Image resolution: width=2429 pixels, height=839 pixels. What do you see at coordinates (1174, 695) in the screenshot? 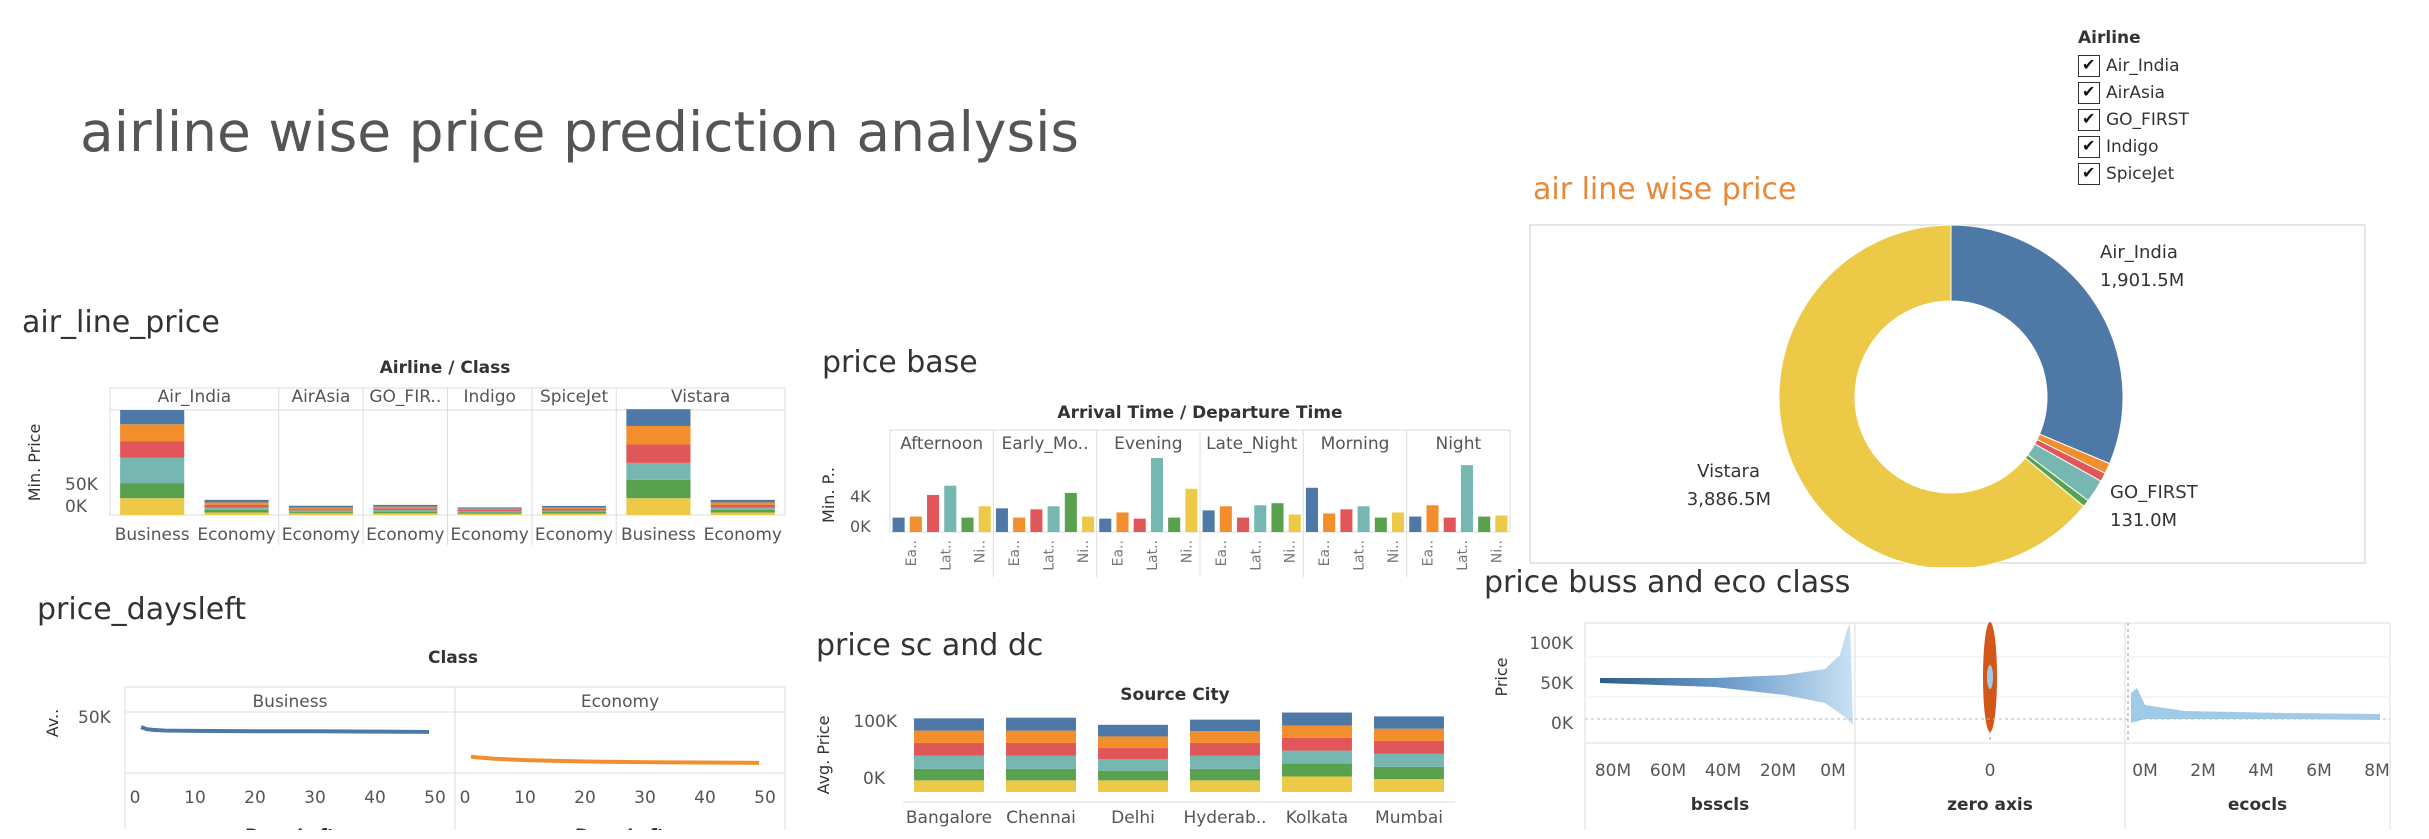
I see `chart-header: Source City` at bounding box center [1174, 695].